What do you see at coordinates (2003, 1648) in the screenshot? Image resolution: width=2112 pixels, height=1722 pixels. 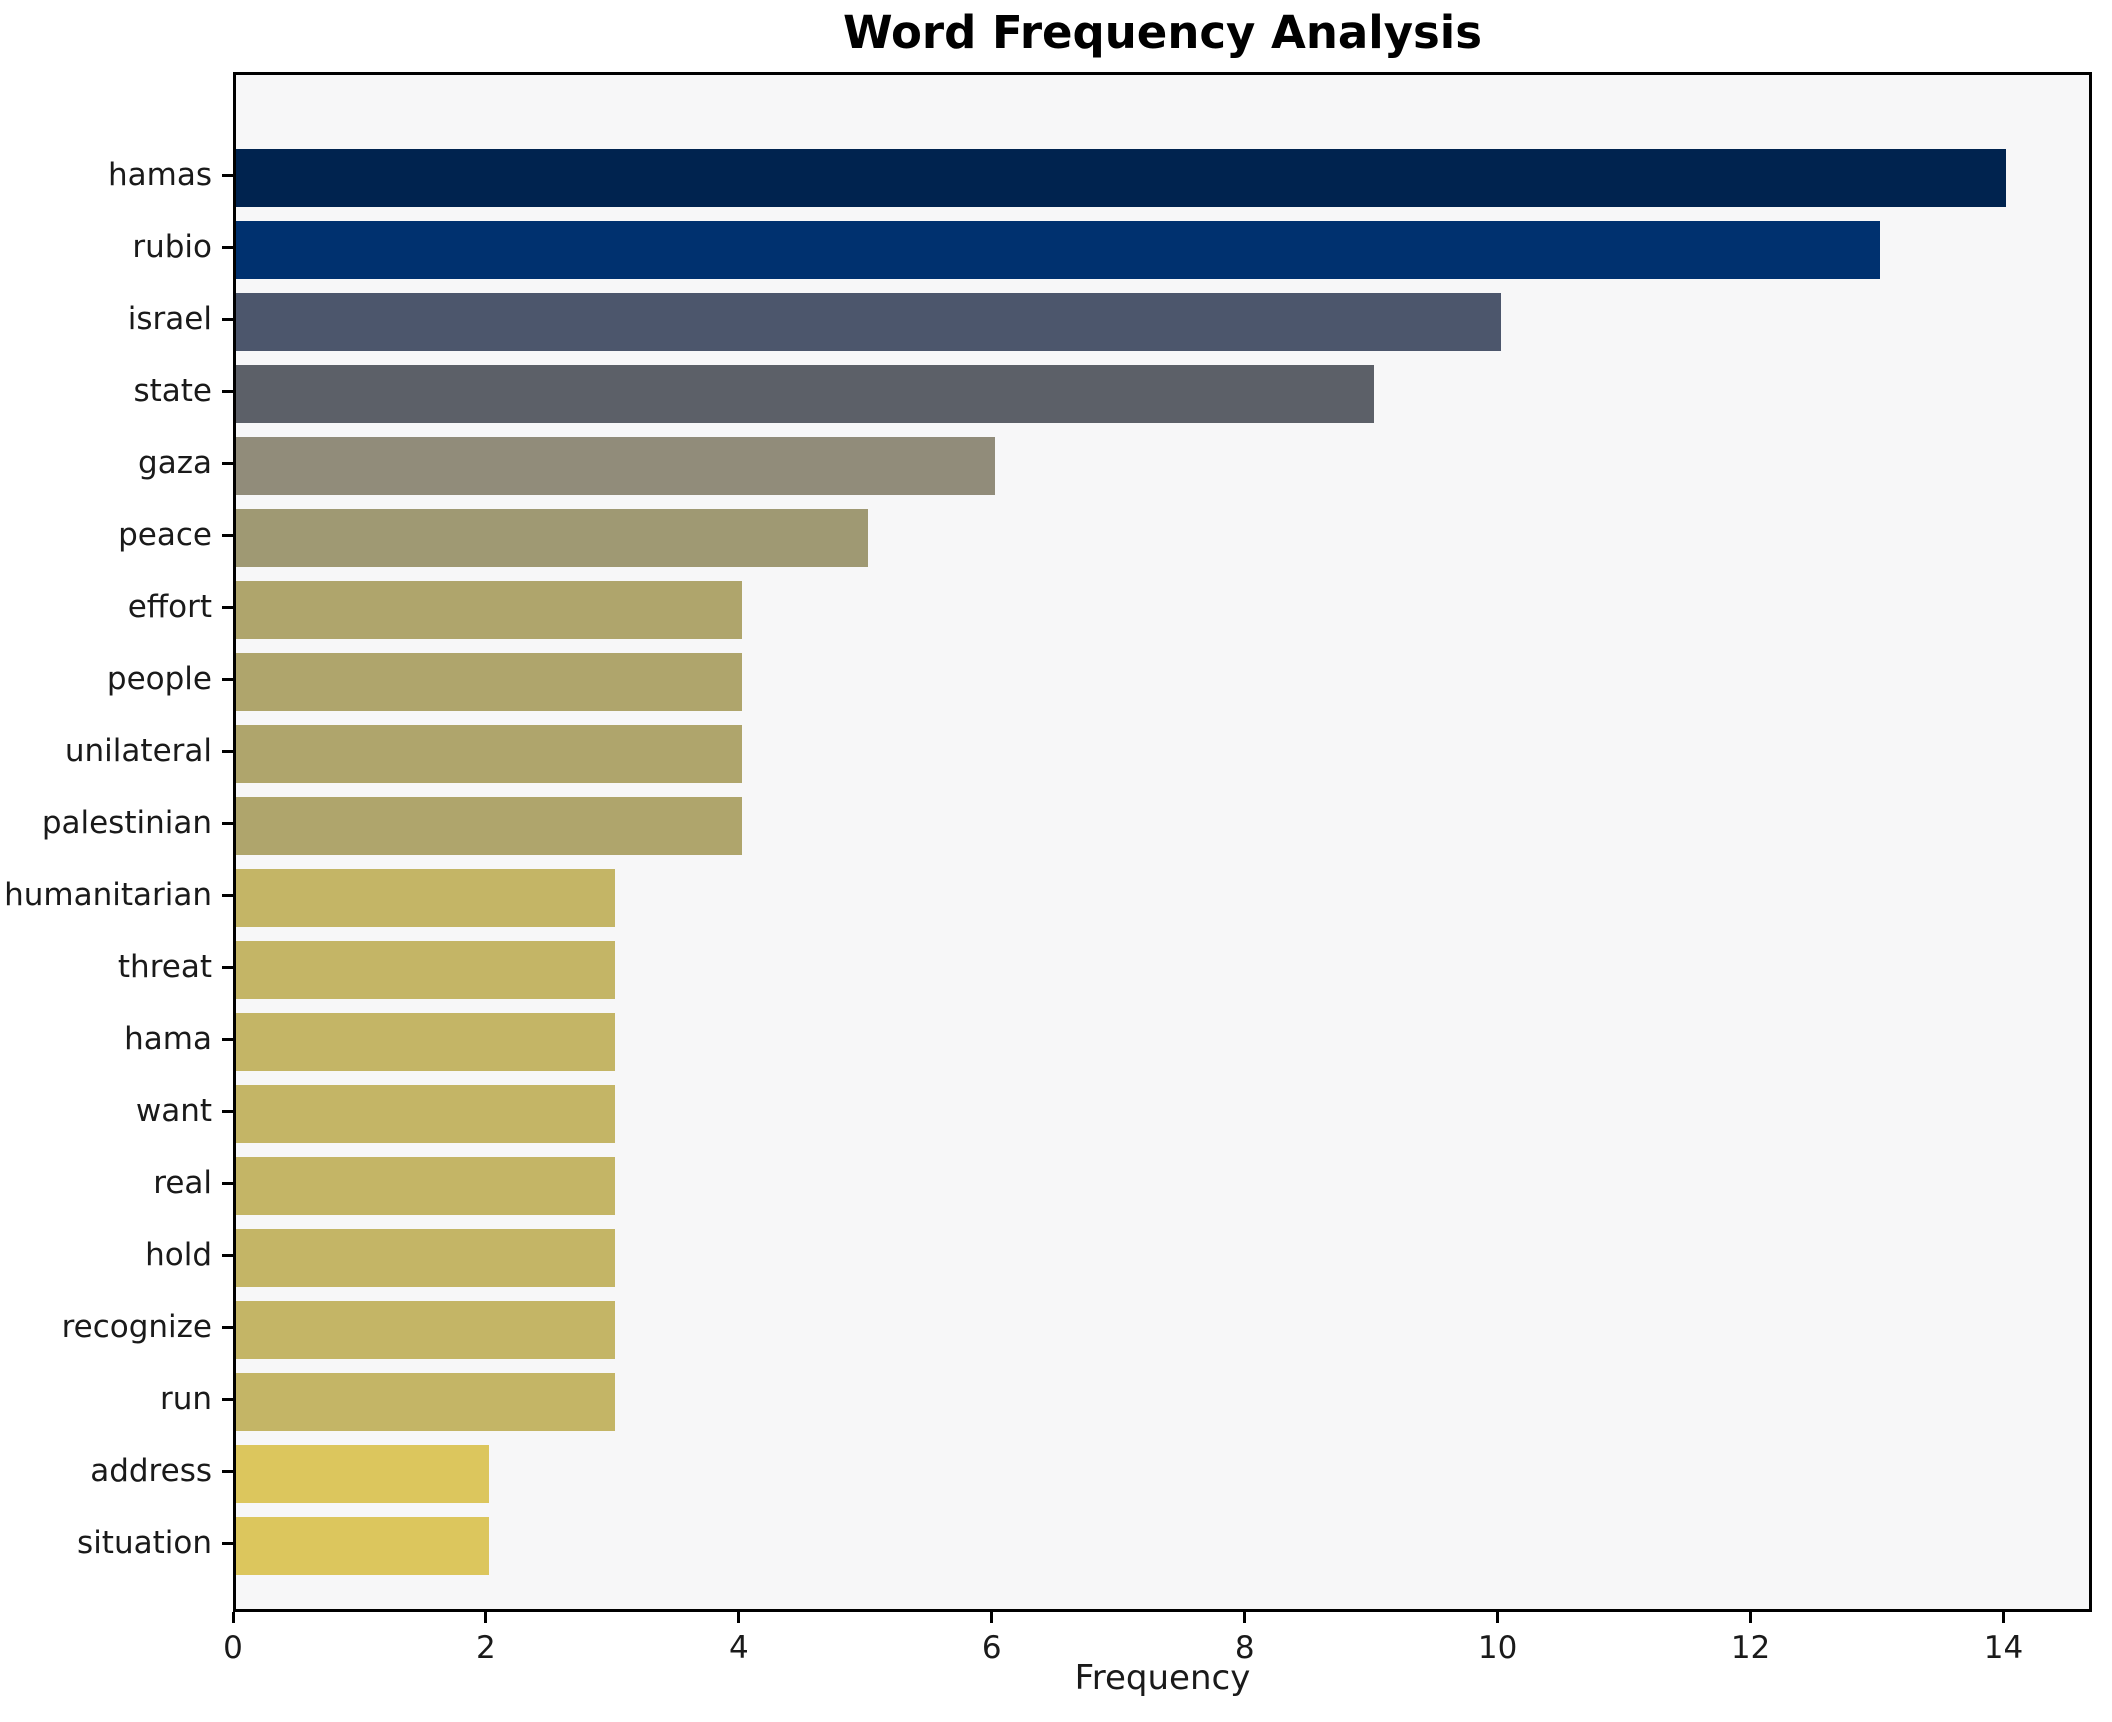 I see `x-tick-label: 14` at bounding box center [2003, 1648].